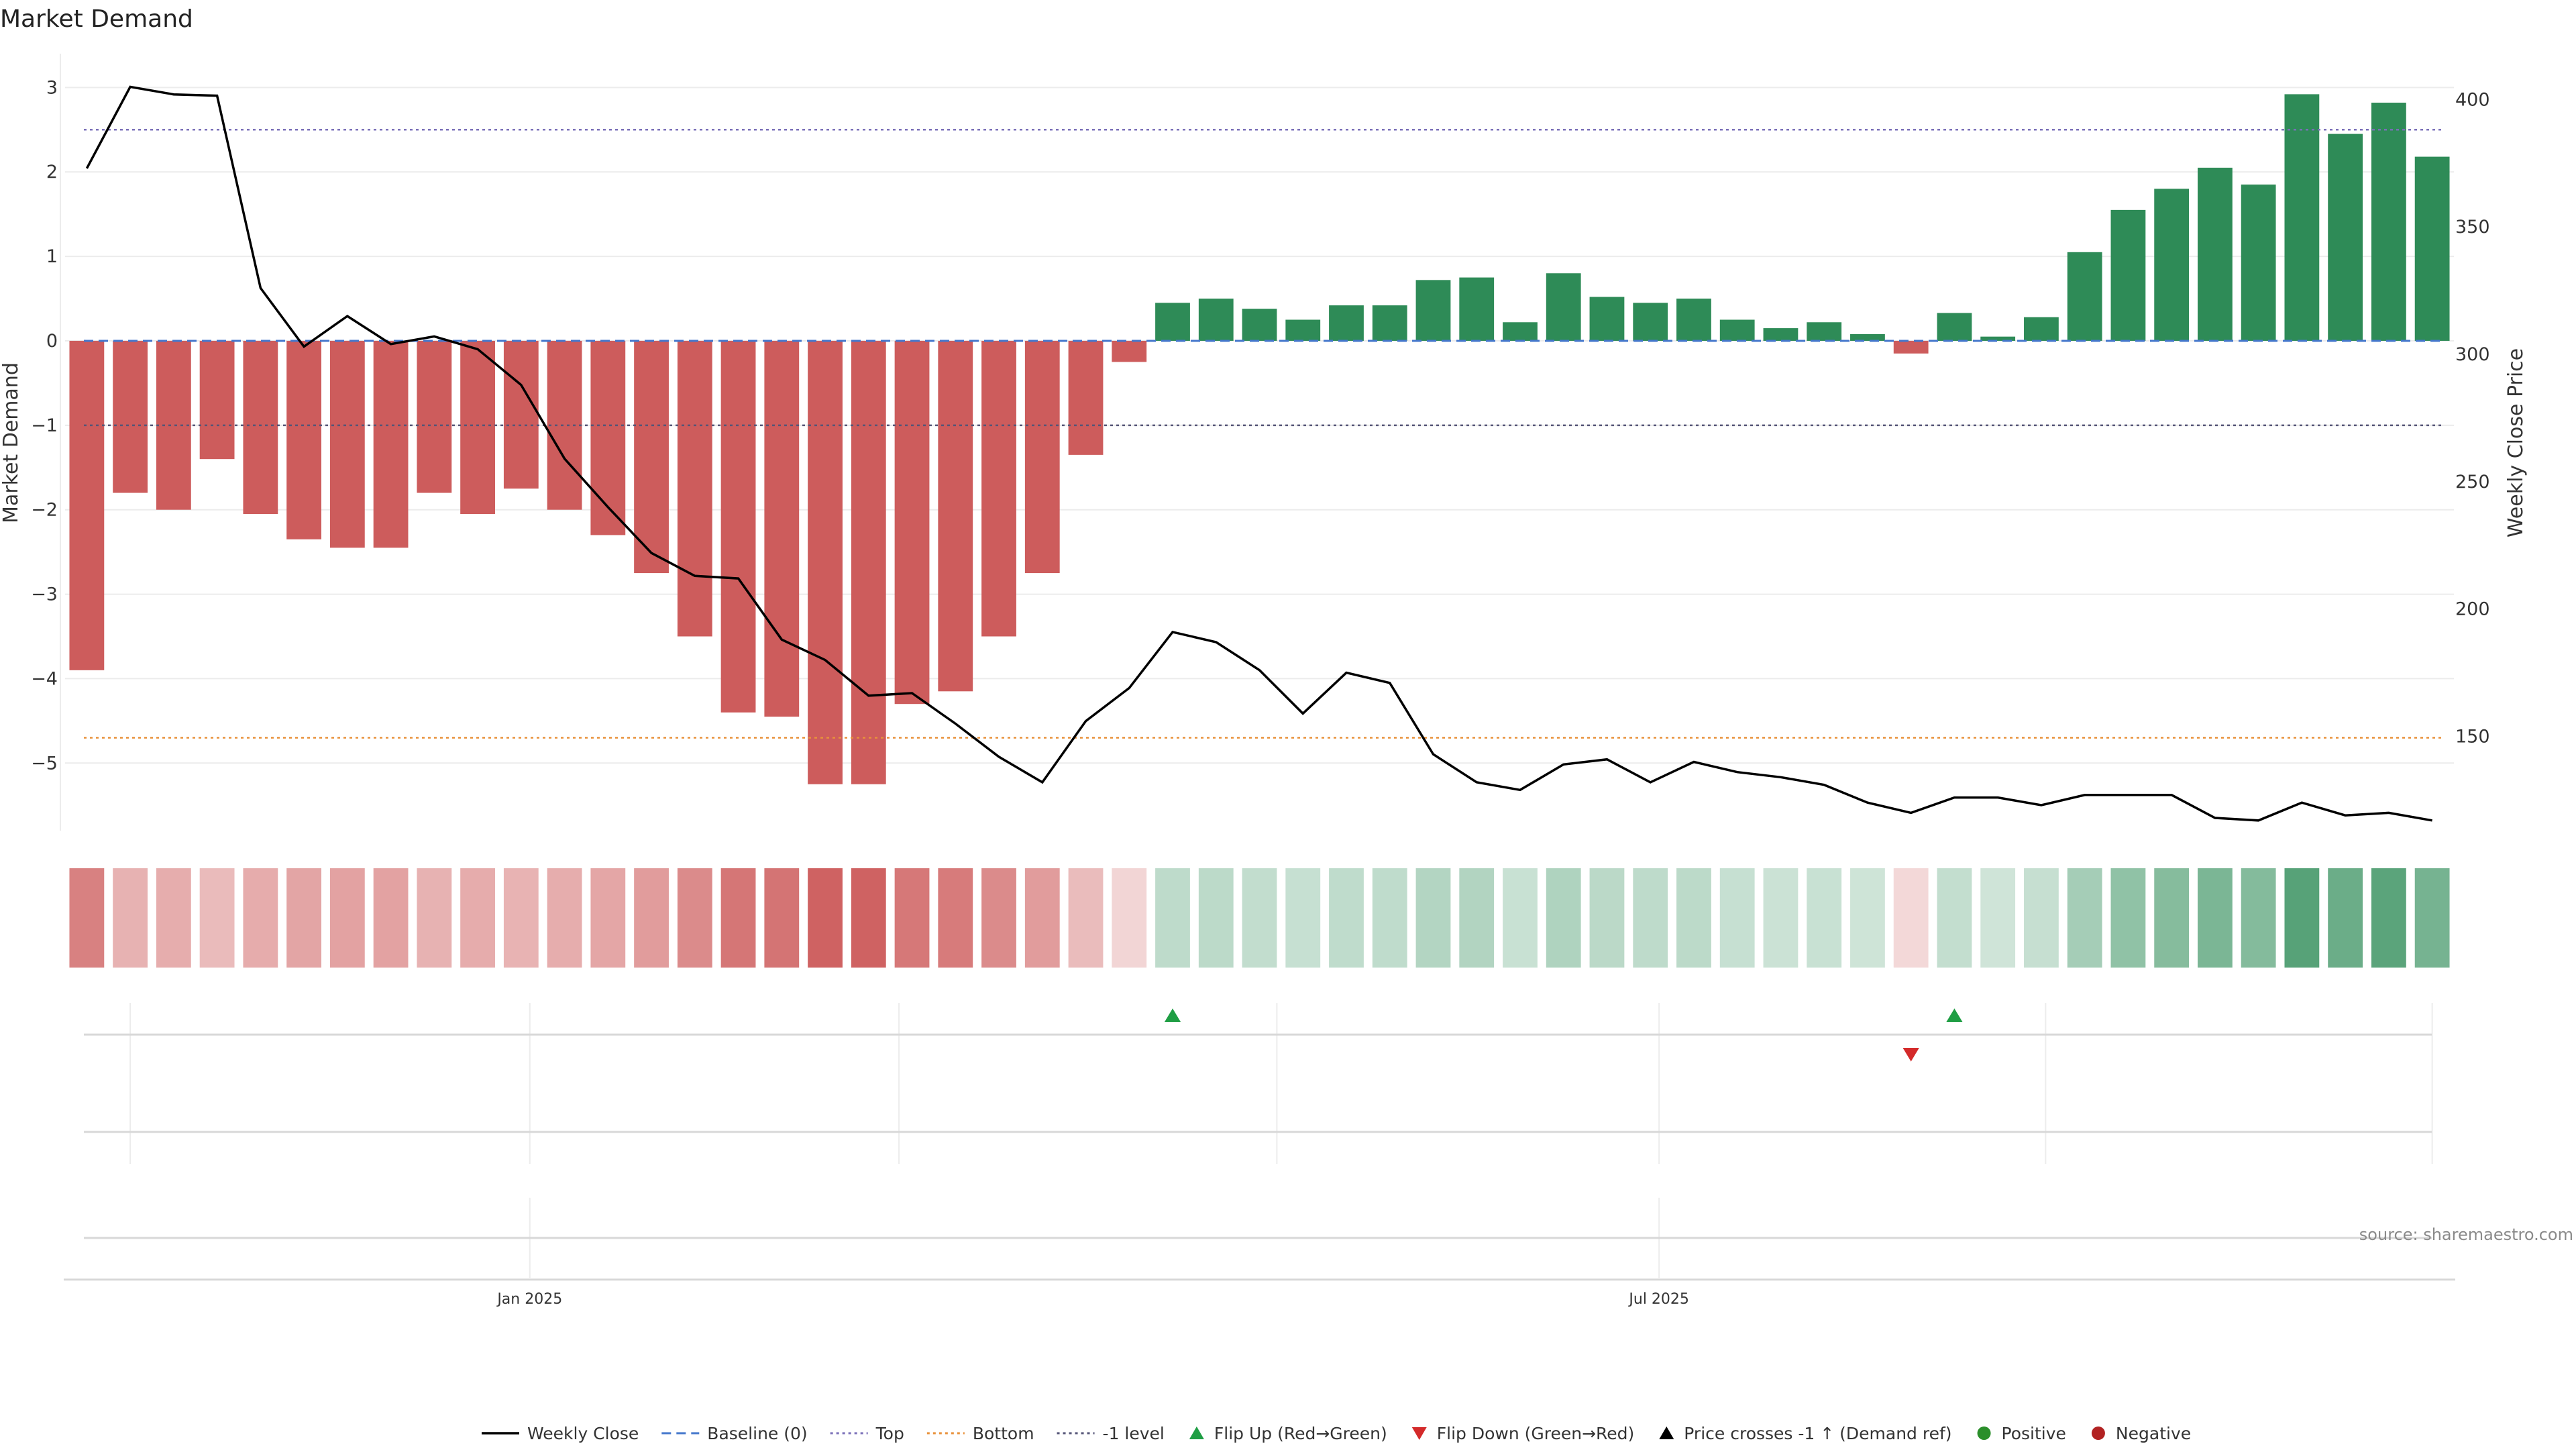  Describe the element at coordinates (1536, 1434) in the screenshot. I see `legend-label: Flip Down (Green→Red)` at that location.